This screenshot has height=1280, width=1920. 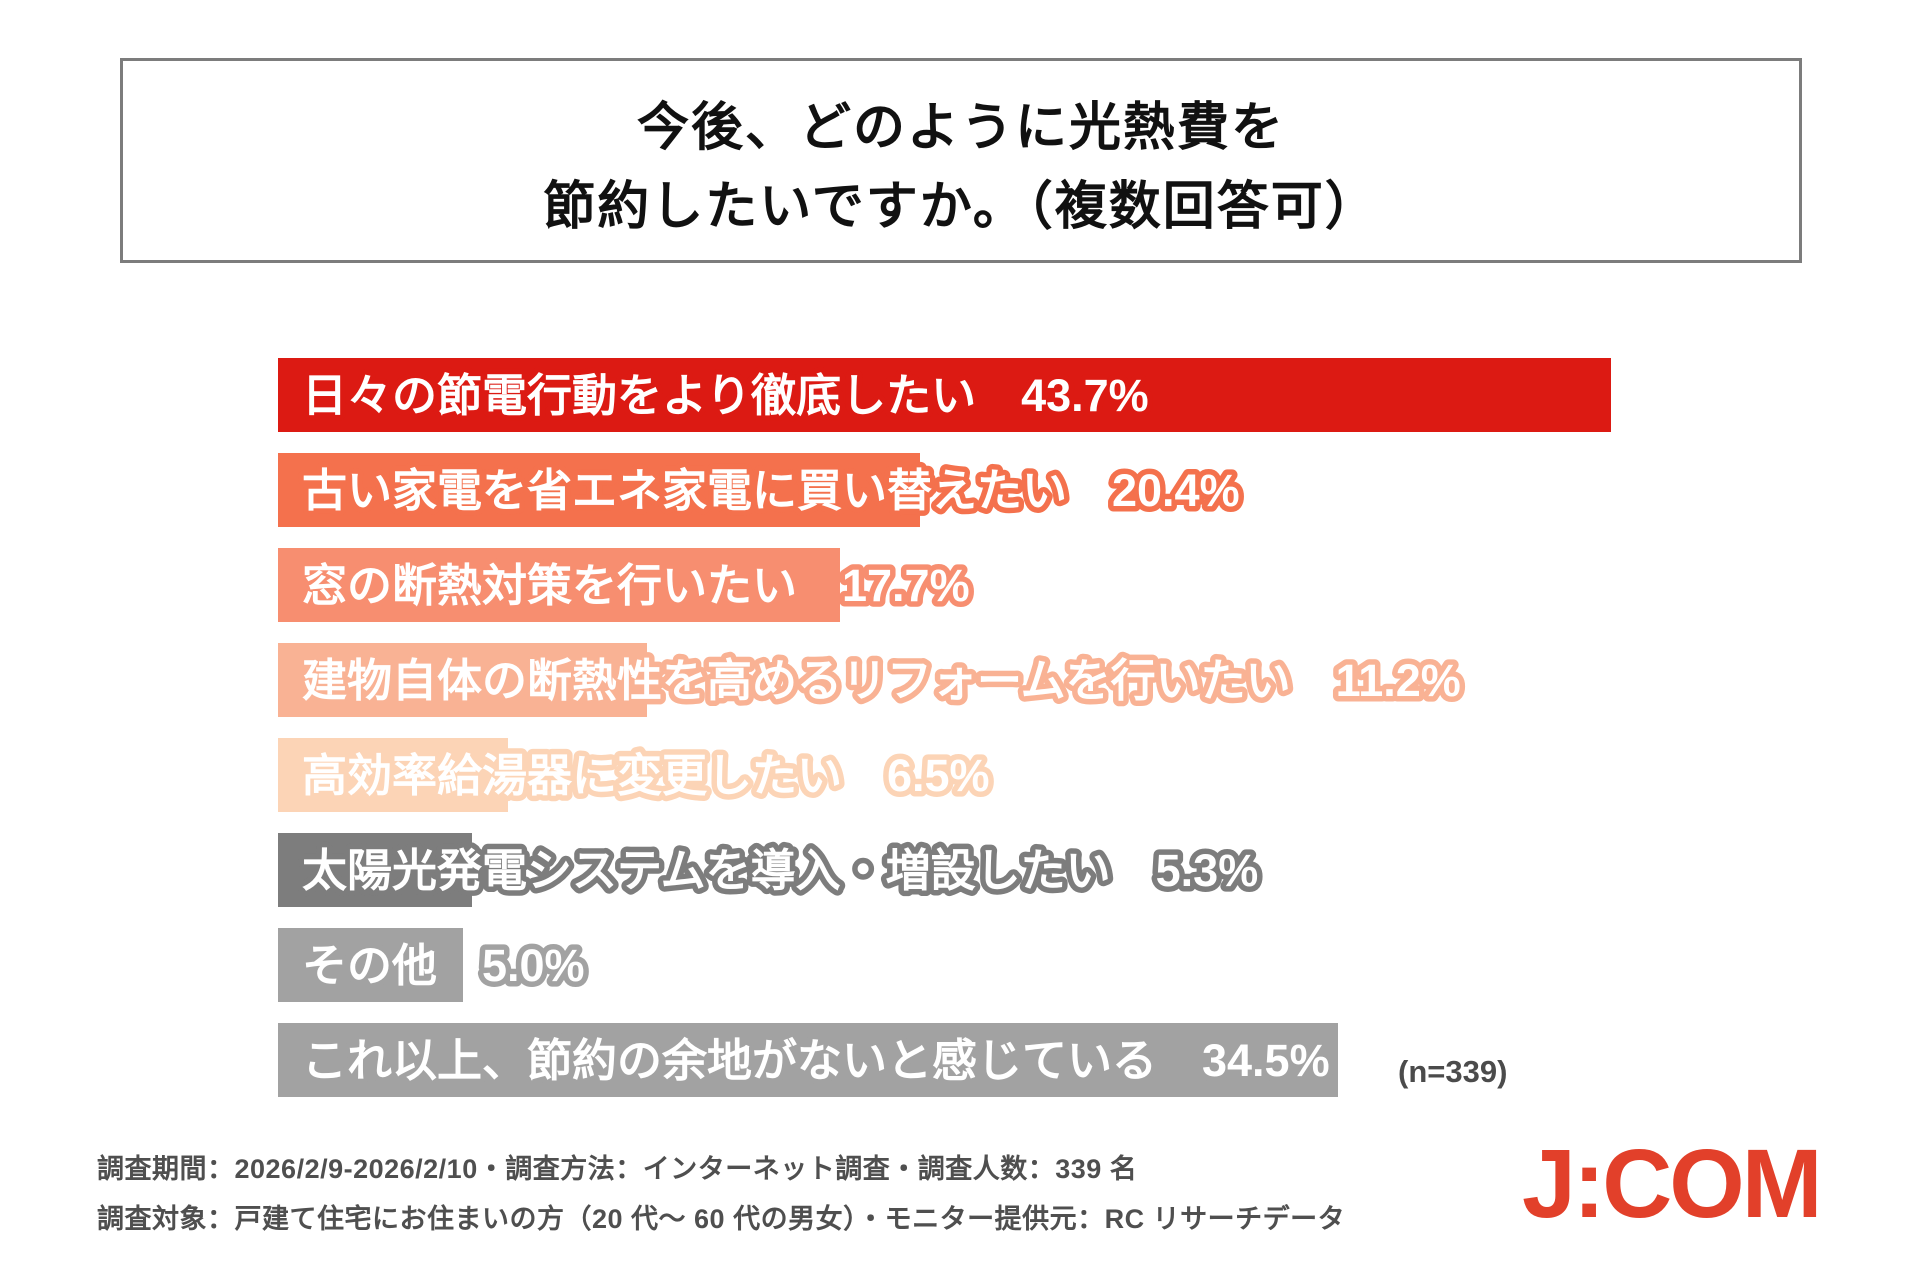 What do you see at coordinates (725, 395) in the screenshot?
I see `bar-label: 日々の節電行動をより徹底したい 43.7%` at bounding box center [725, 395].